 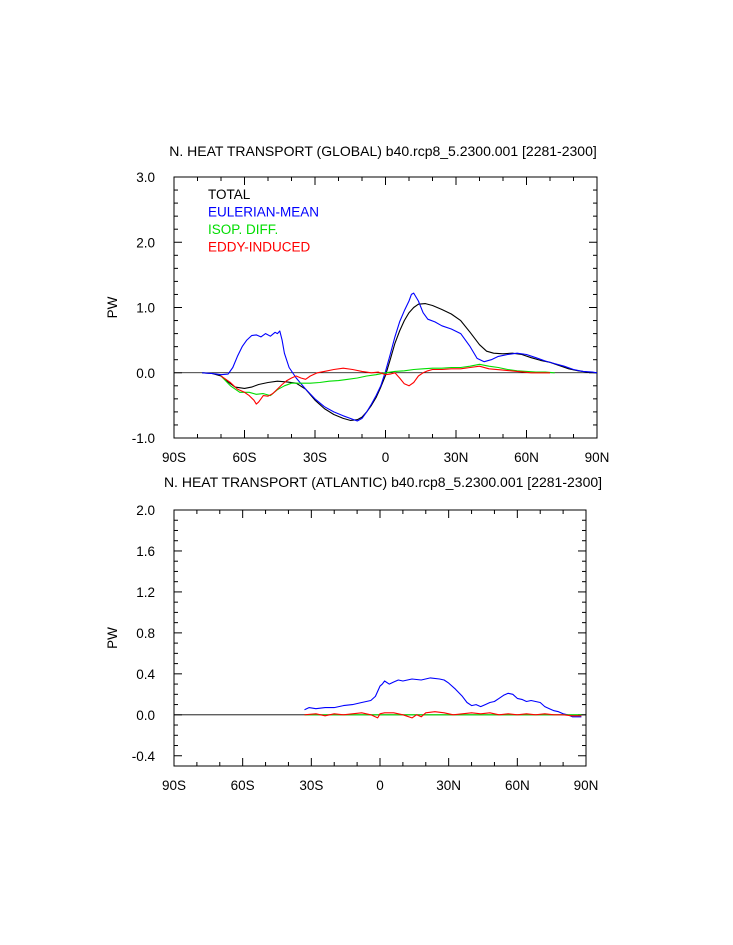 What do you see at coordinates (145, 633) in the screenshot?
I see `y-tick-label: 0.8` at bounding box center [145, 633].